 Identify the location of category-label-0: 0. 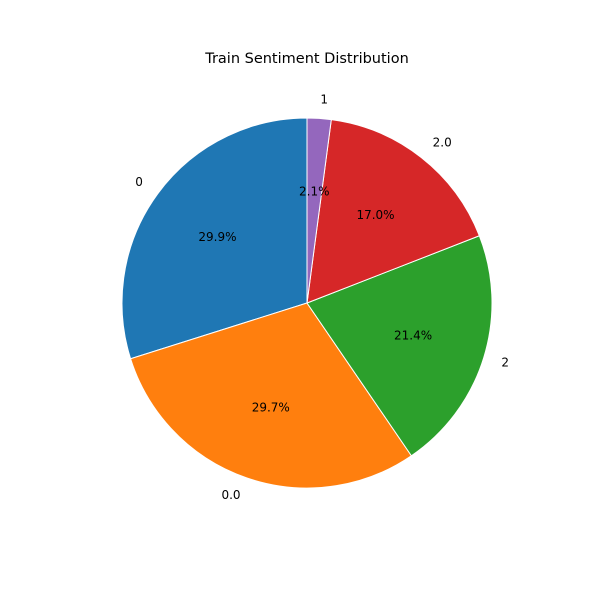
(139, 182).